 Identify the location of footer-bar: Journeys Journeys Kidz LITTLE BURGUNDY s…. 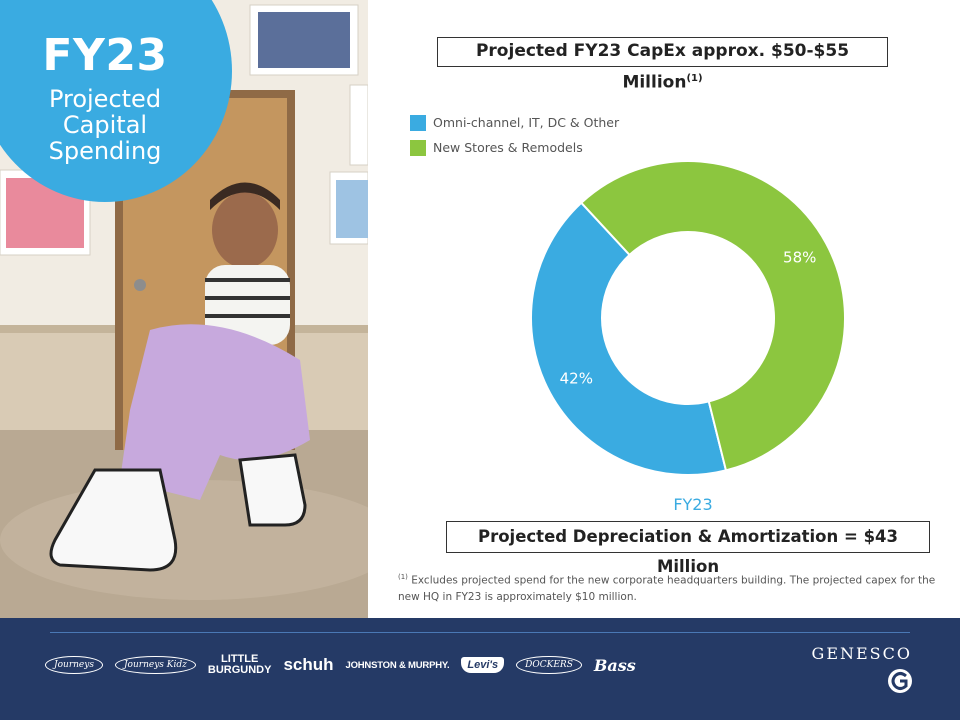
(480, 669).